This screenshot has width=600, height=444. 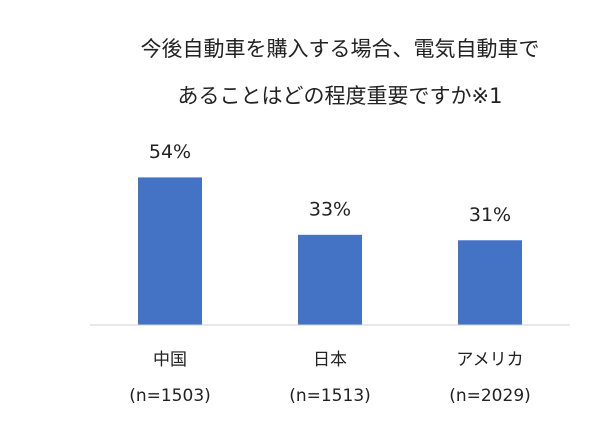 What do you see at coordinates (170, 396) in the screenshot?
I see `x-tick-label: (n=1503)` at bounding box center [170, 396].